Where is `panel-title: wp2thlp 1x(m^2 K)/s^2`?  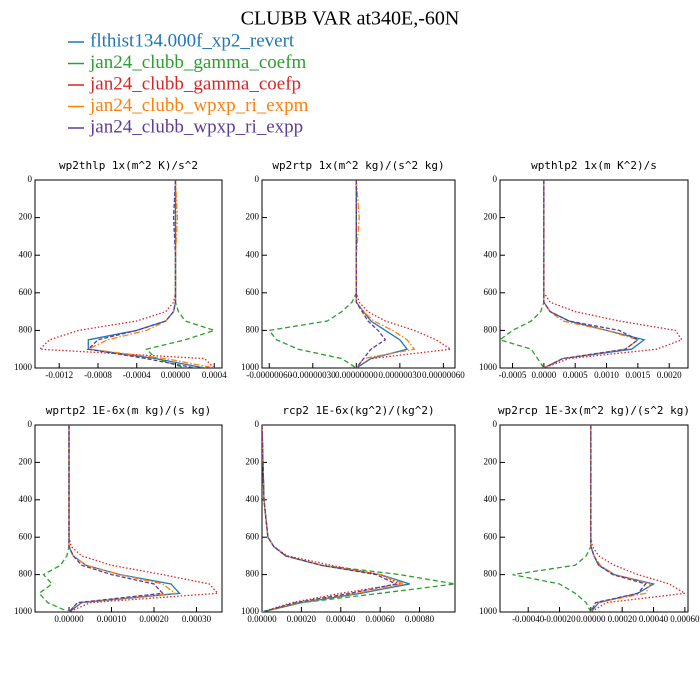
panel-title: wp2thlp 1x(m^2 K)/s^2 is located at coordinates (128, 165).